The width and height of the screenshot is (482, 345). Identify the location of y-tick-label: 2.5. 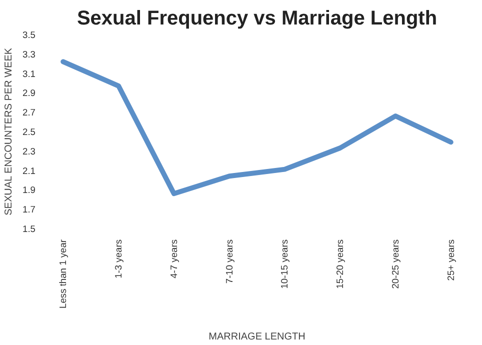
(29, 132).